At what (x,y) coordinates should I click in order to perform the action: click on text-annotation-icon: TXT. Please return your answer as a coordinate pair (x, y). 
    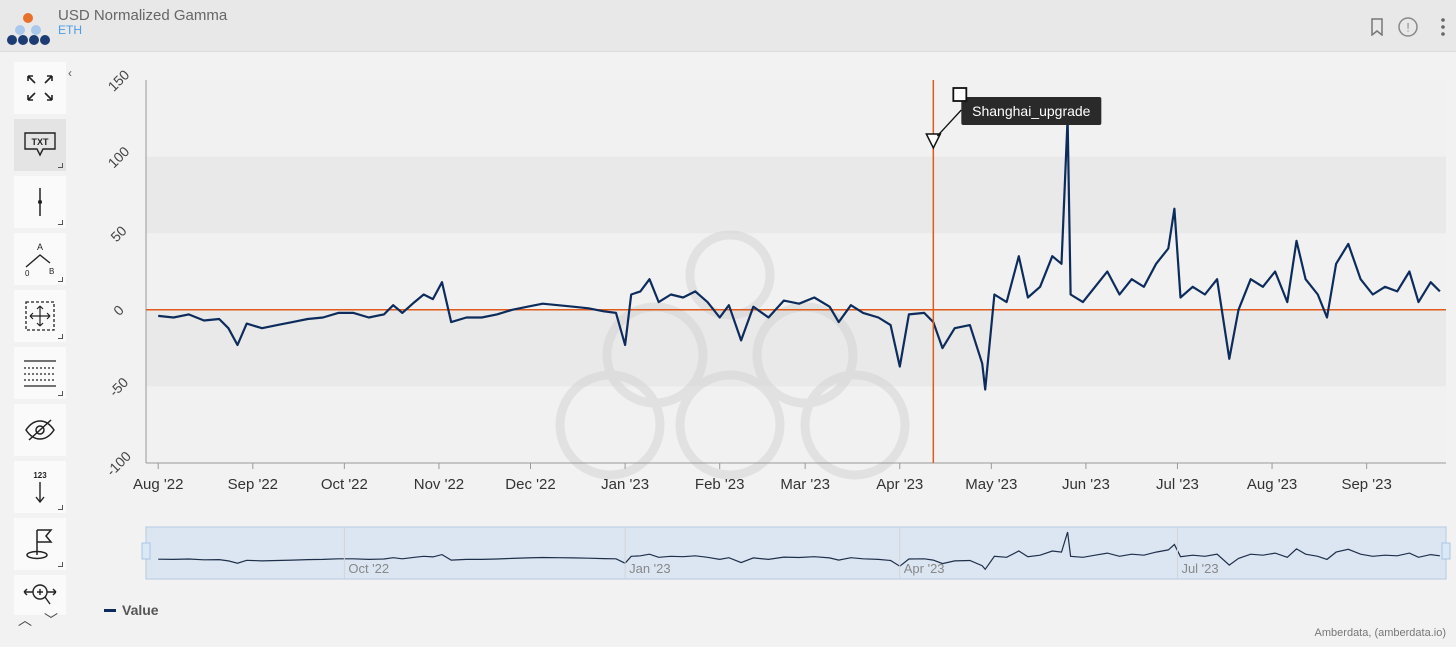
    Looking at the image, I should click on (40, 144).